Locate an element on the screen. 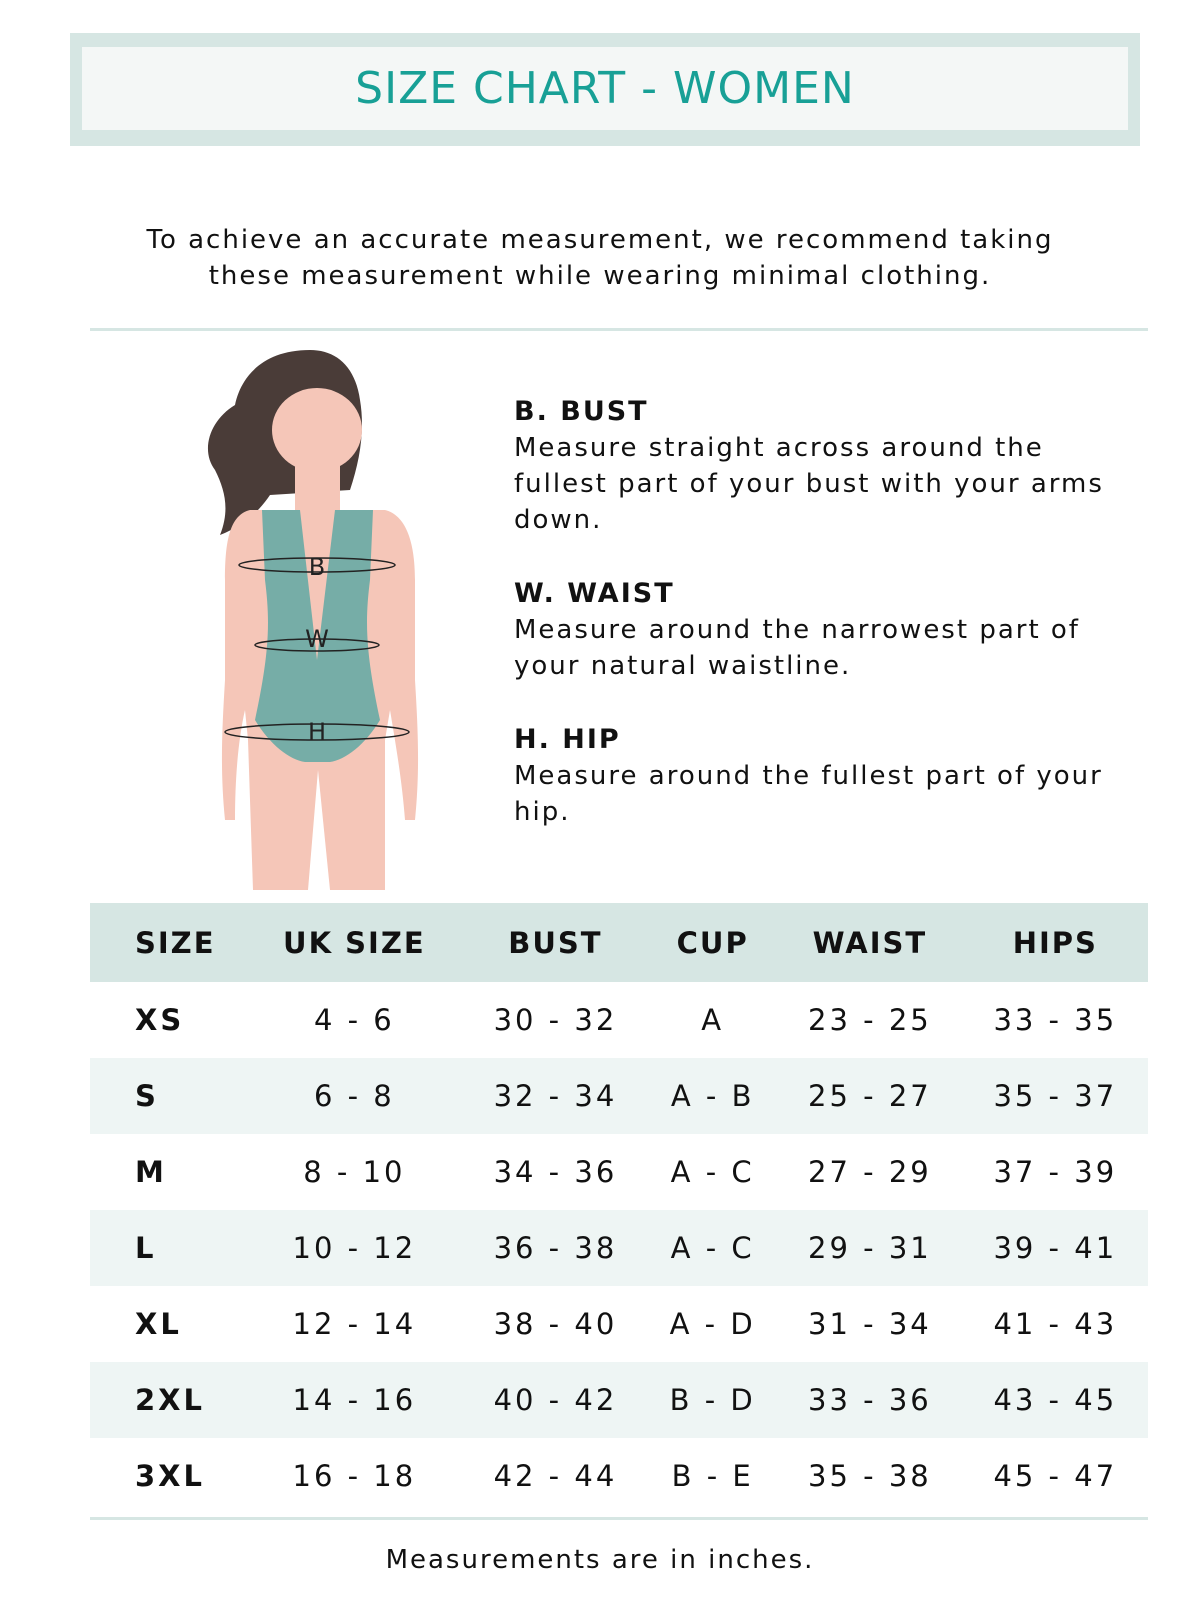 This screenshot has width=1200, height=1600. table-row: 3XL 16 - 18 42 - 44 B - E 35 - 38 45 - 47 is located at coordinates (619, 1476).